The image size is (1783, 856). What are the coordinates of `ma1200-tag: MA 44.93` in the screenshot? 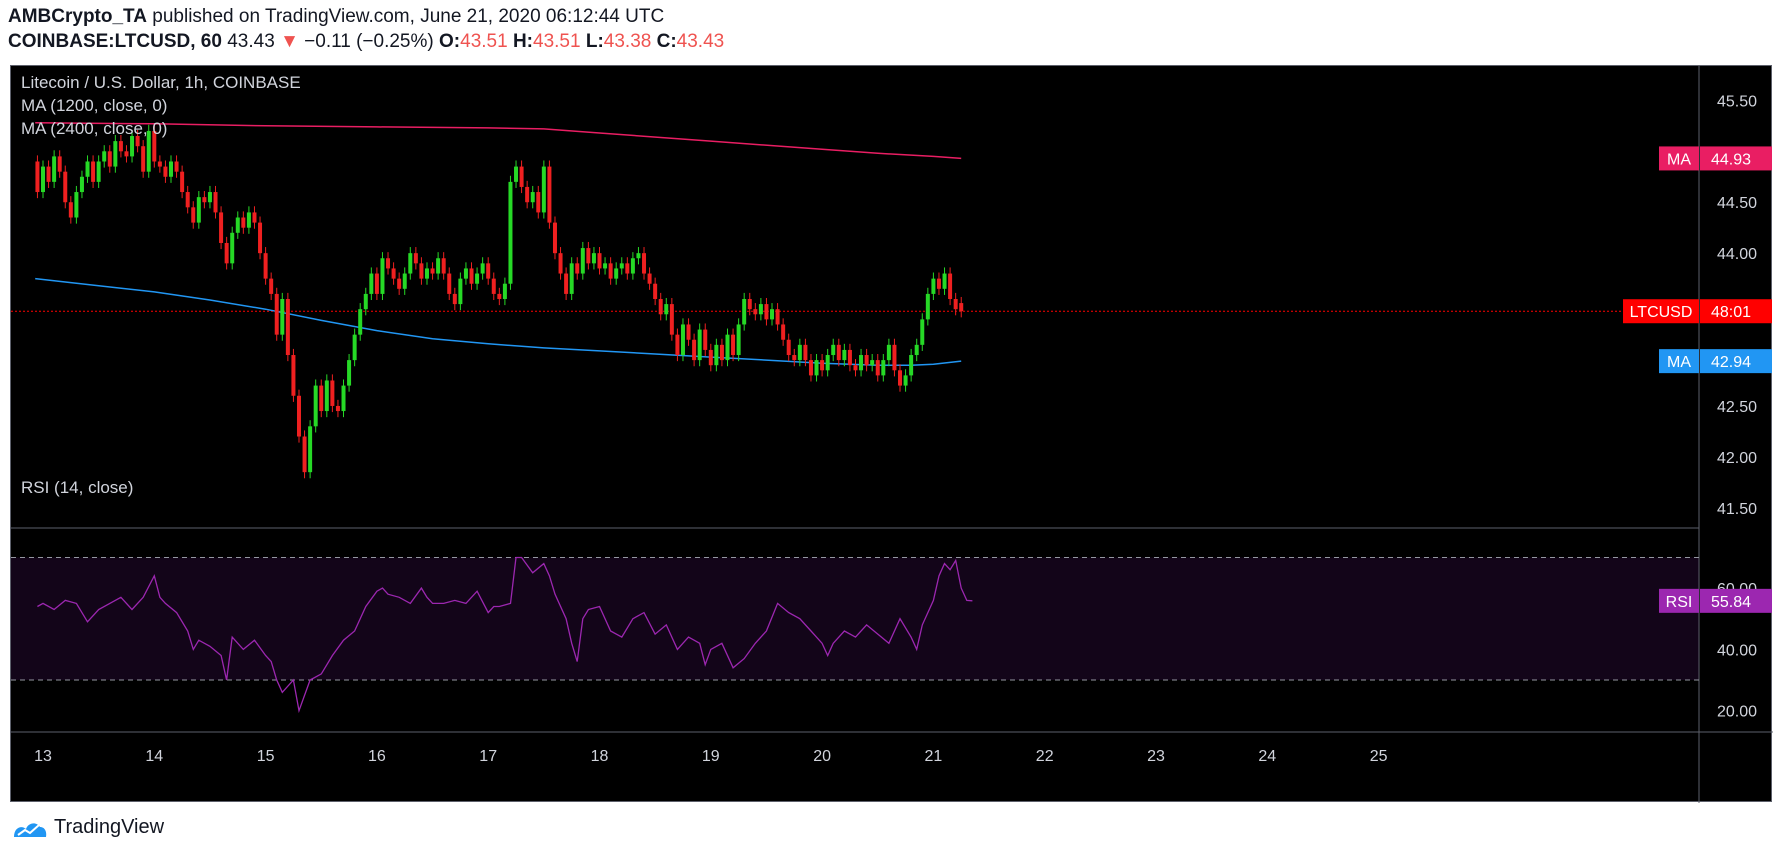 It's located at (1715, 158).